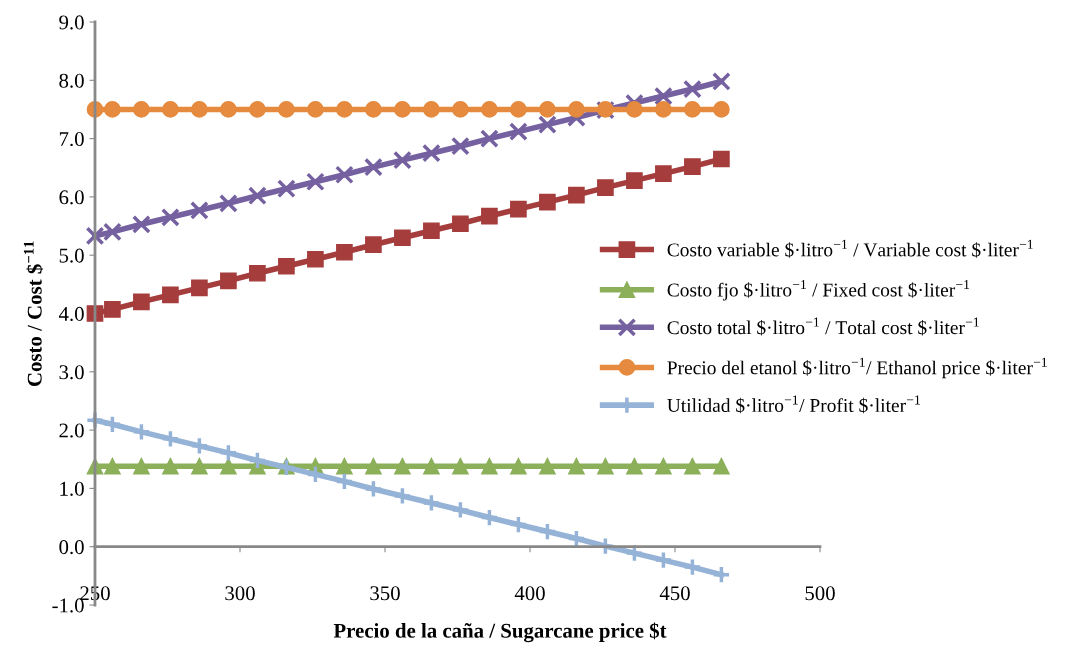  Describe the element at coordinates (857, 368) in the screenshot. I see `legend-label: Precio del etanol $·litro$^{−1}$/ Ethanol price $·liter$^{−1}$` at that location.